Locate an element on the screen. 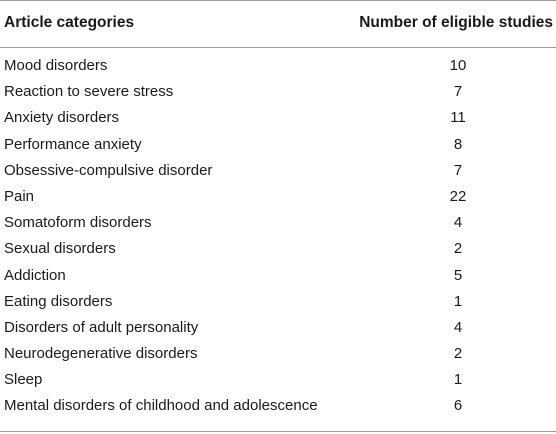 The image size is (556, 434). row-category: Mood disorders is located at coordinates (56, 65).